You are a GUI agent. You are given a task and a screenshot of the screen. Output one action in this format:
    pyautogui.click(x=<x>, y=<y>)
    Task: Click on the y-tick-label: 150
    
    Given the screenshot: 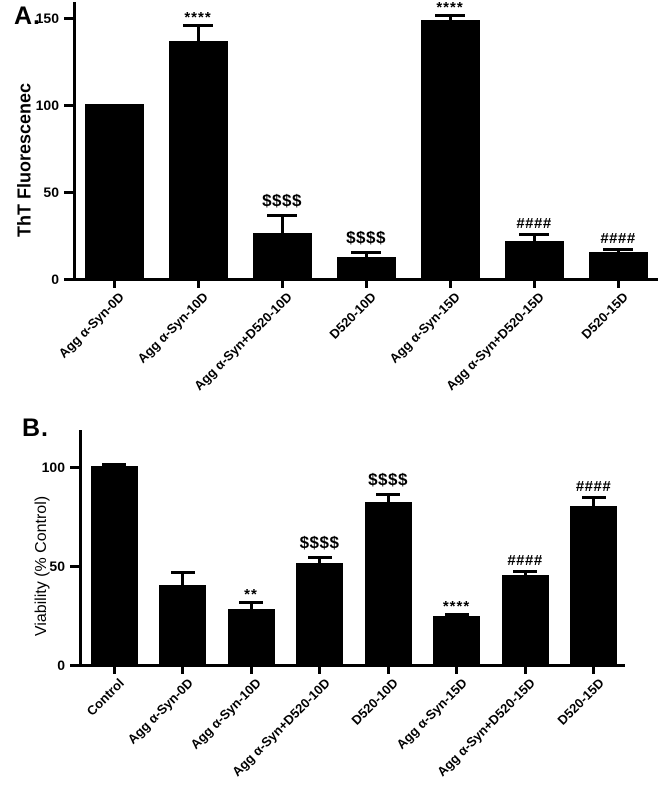 What is the action you would take?
    pyautogui.click(x=47, y=18)
    